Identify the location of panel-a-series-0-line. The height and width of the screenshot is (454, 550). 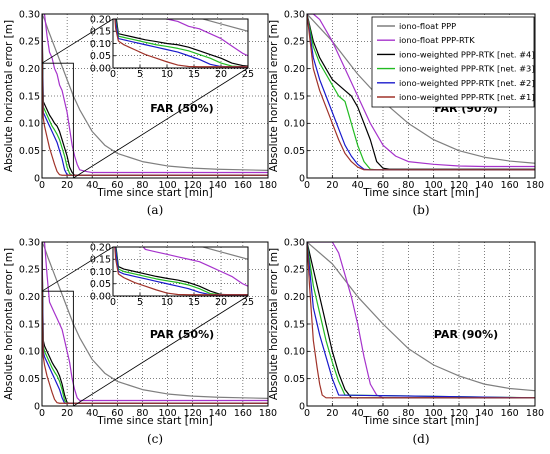
(155, 92).